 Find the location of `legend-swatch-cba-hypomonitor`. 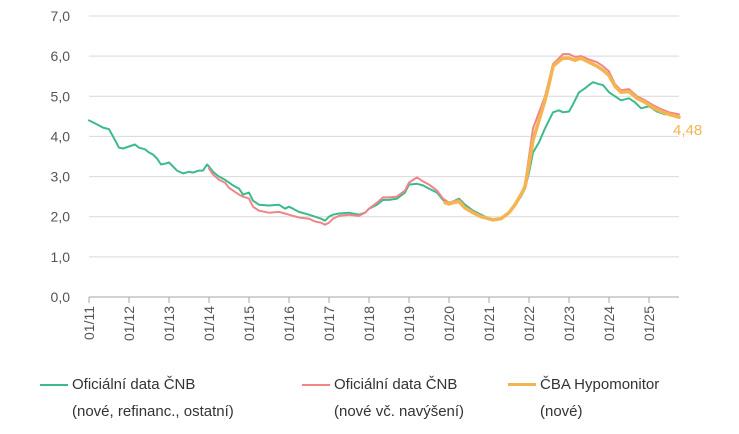

legend-swatch-cba-hypomonitor is located at coordinates (522, 384).